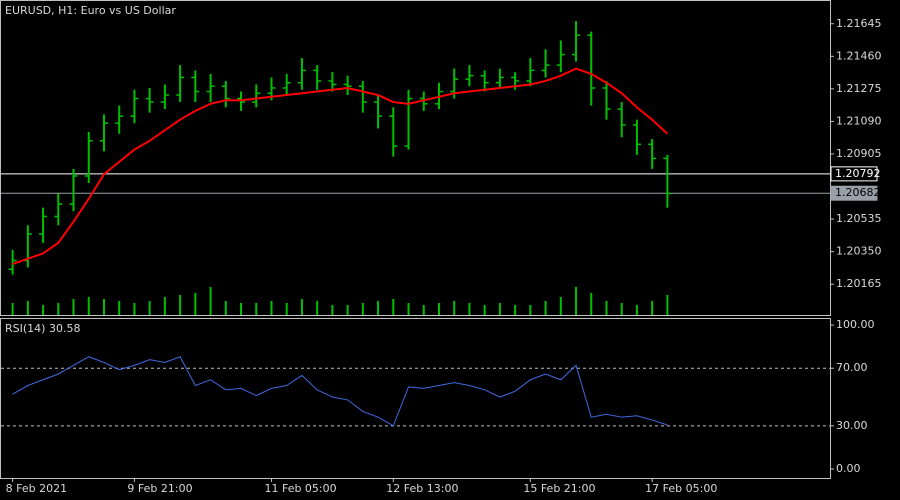  What do you see at coordinates (859, 23) in the screenshot?
I see `y-tick-label: 1.21645` at bounding box center [859, 23].